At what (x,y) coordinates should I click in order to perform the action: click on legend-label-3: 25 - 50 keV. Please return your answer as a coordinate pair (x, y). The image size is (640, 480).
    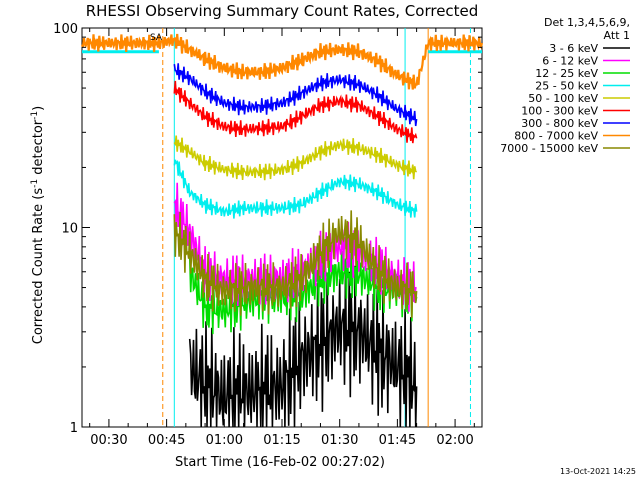
    Looking at the image, I should click on (566, 86).